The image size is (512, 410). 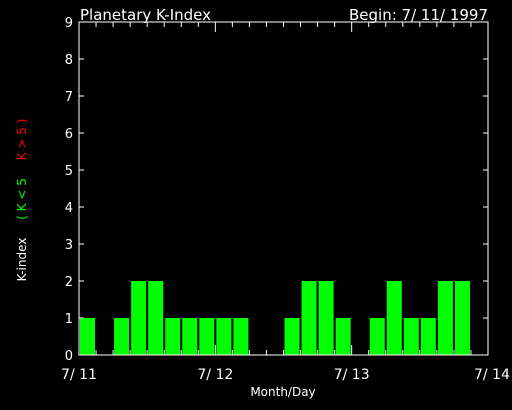 What do you see at coordinates (69, 134) in the screenshot?
I see `y-tick-label: 6` at bounding box center [69, 134].